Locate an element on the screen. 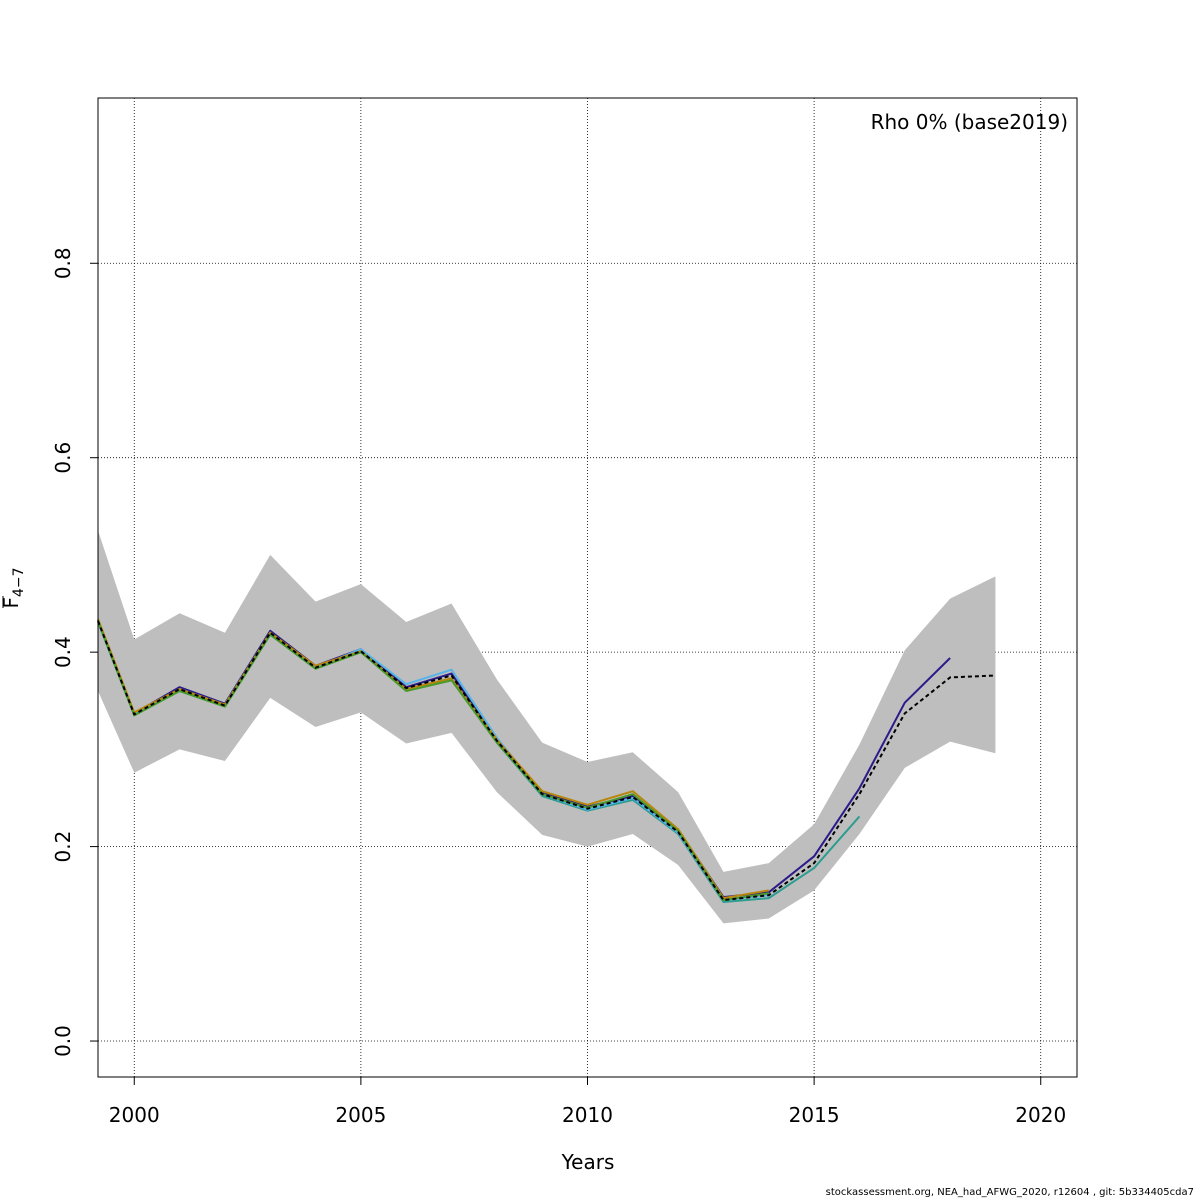  y-axis-title: F4−7 is located at coordinates (13, 587).